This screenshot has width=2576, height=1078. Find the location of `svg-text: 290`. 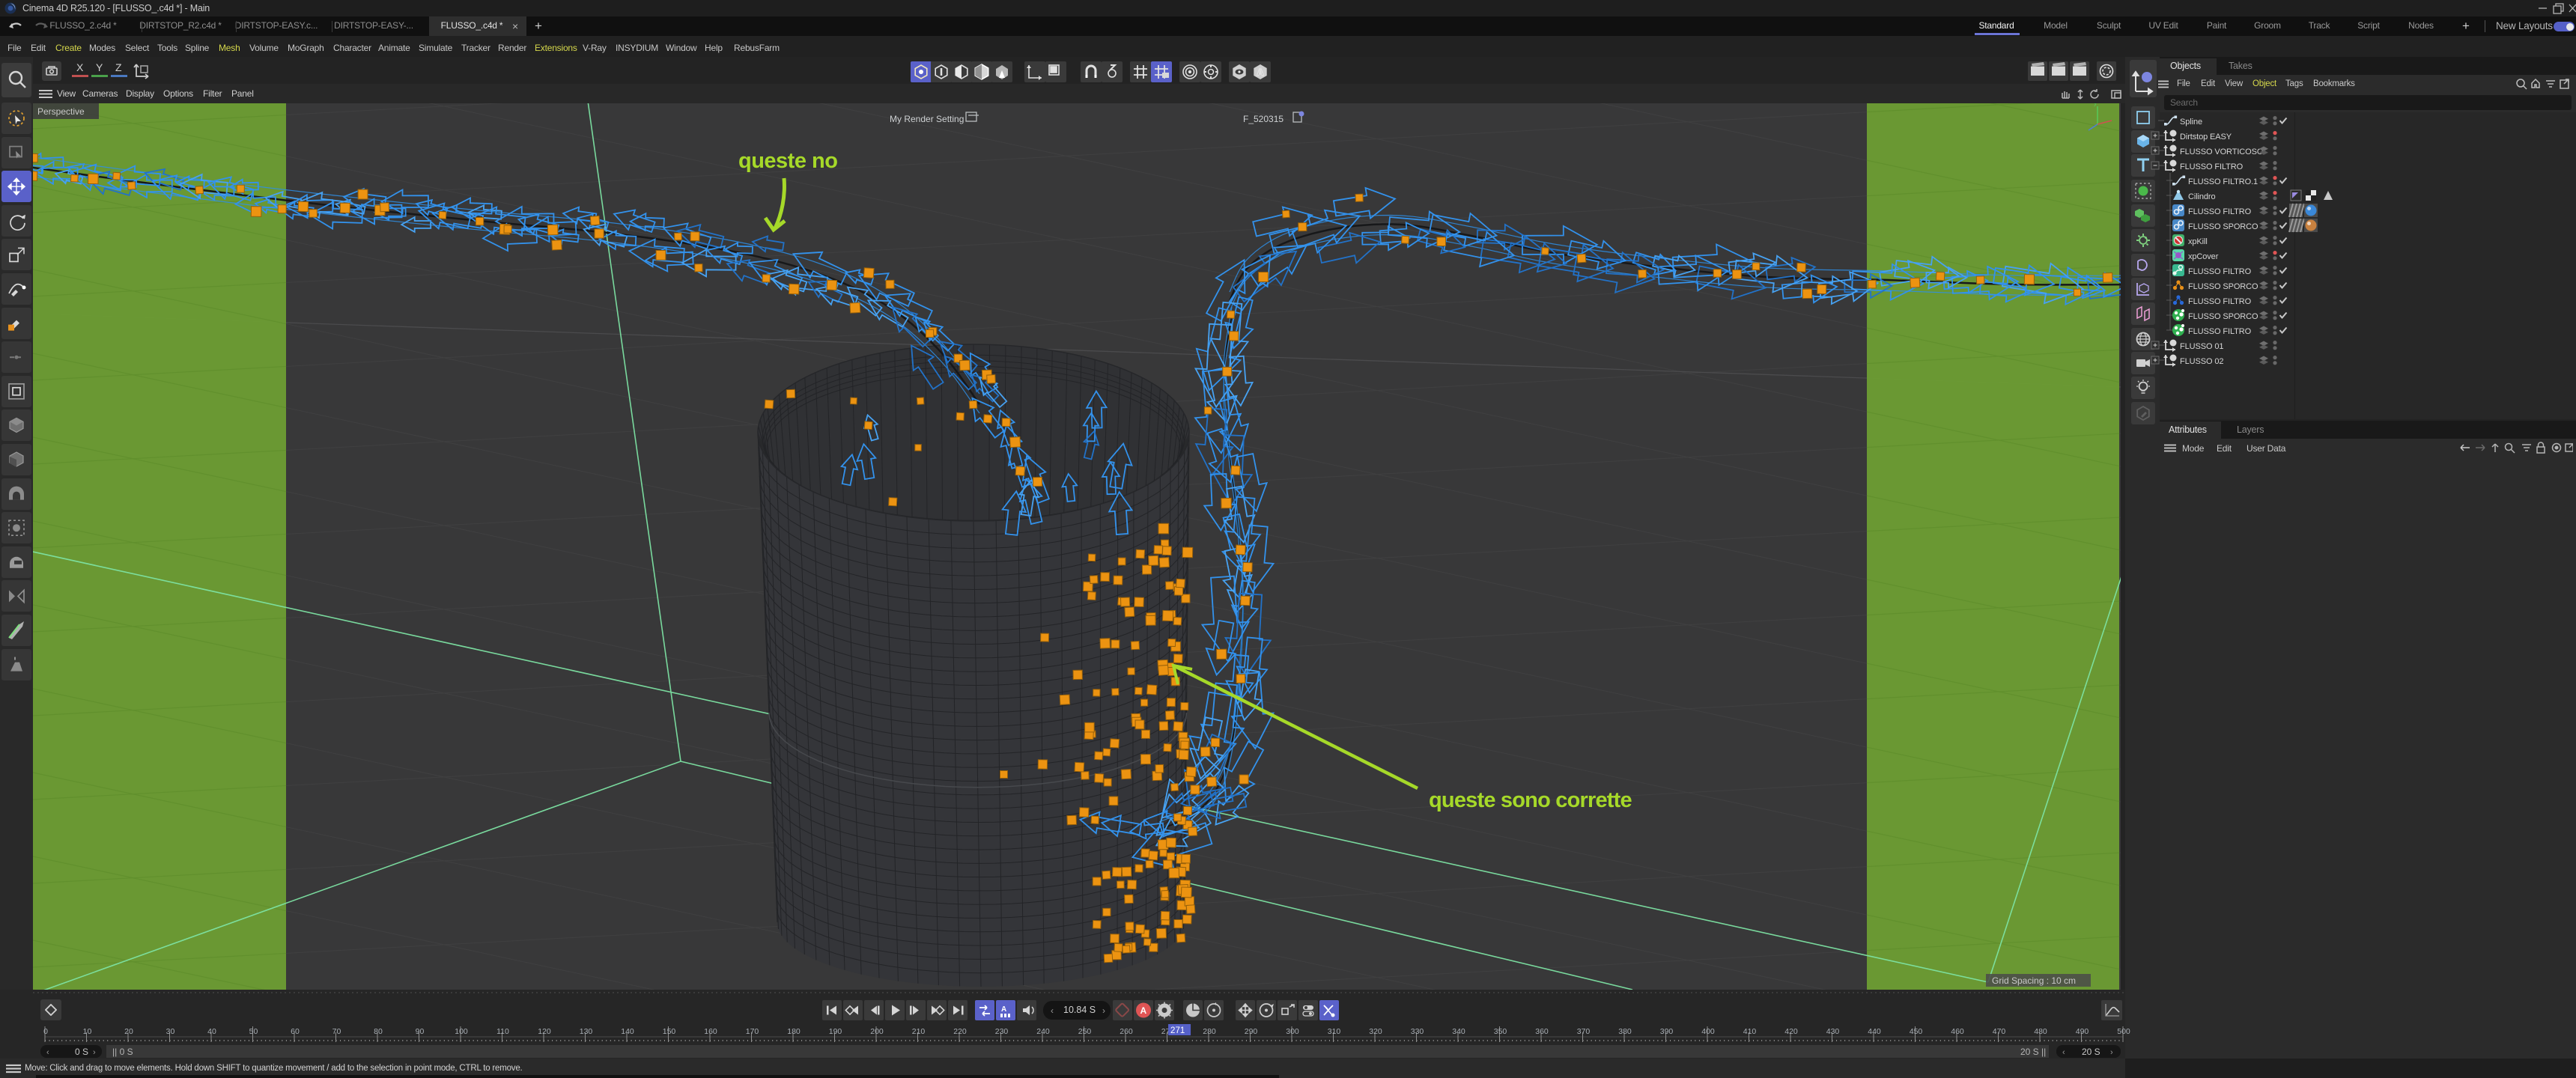

svg-text: 290 is located at coordinates (1251, 1031).